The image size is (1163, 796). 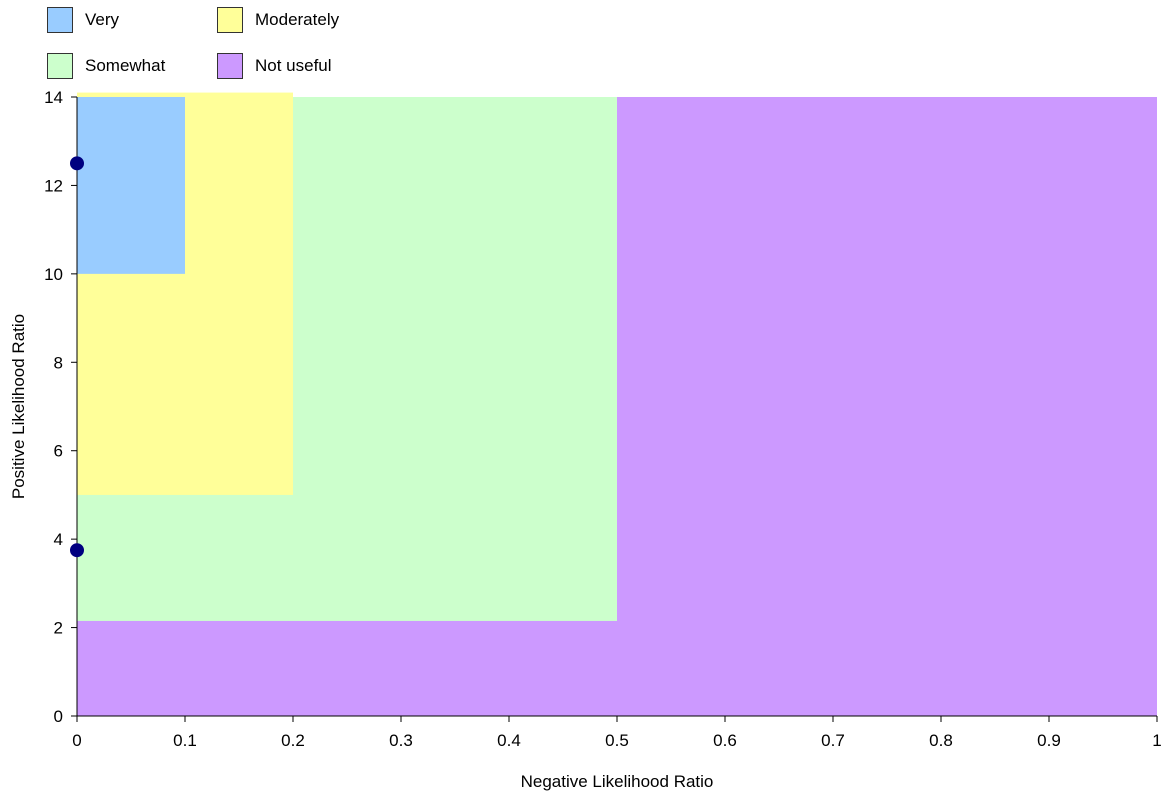 I want to click on x-tick-label: 0.3, so click(x=401, y=740).